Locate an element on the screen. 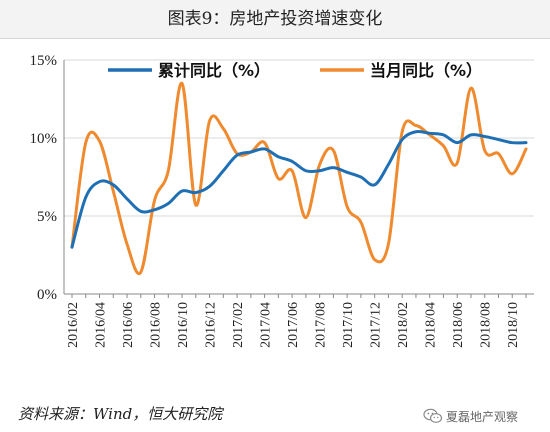 Image resolution: width=550 pixels, height=432 pixels. y-tick-label: 15% is located at coordinates (44, 61).